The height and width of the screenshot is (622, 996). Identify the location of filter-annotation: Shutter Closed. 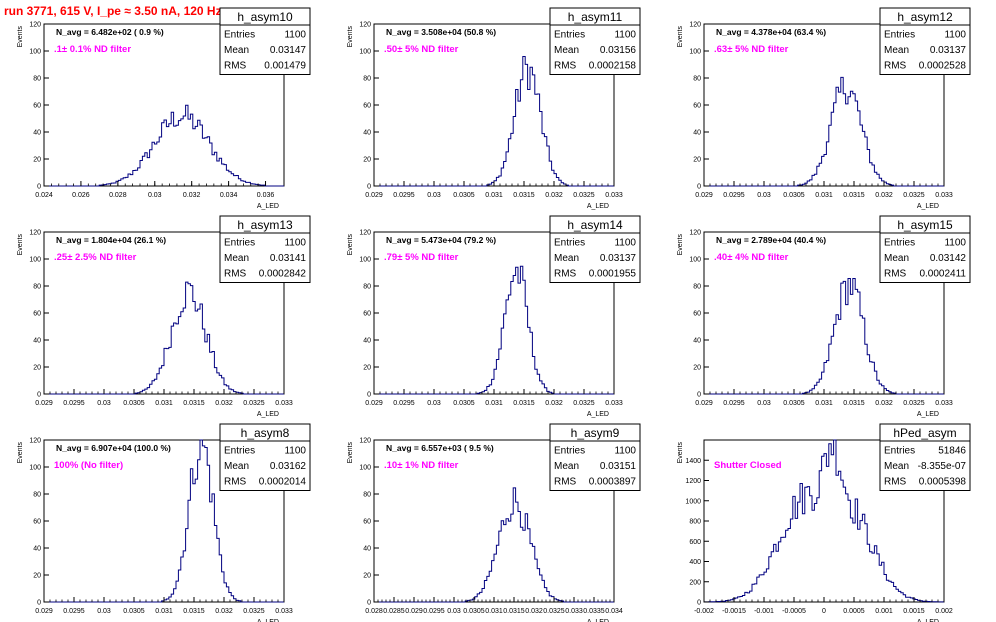
(748, 465).